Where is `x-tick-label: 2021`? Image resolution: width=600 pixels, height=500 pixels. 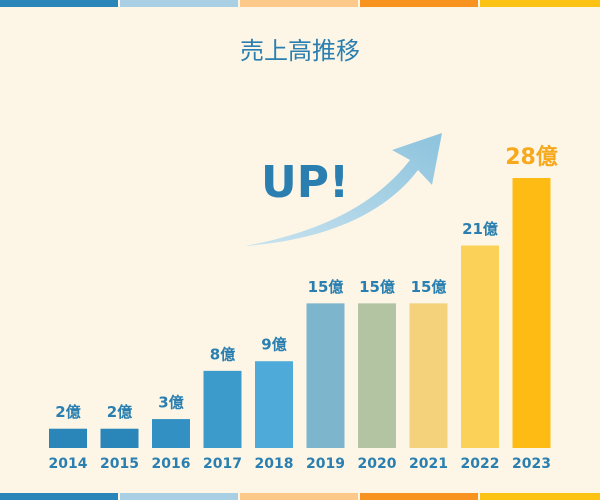
x-tick-label: 2021 is located at coordinates (428, 464).